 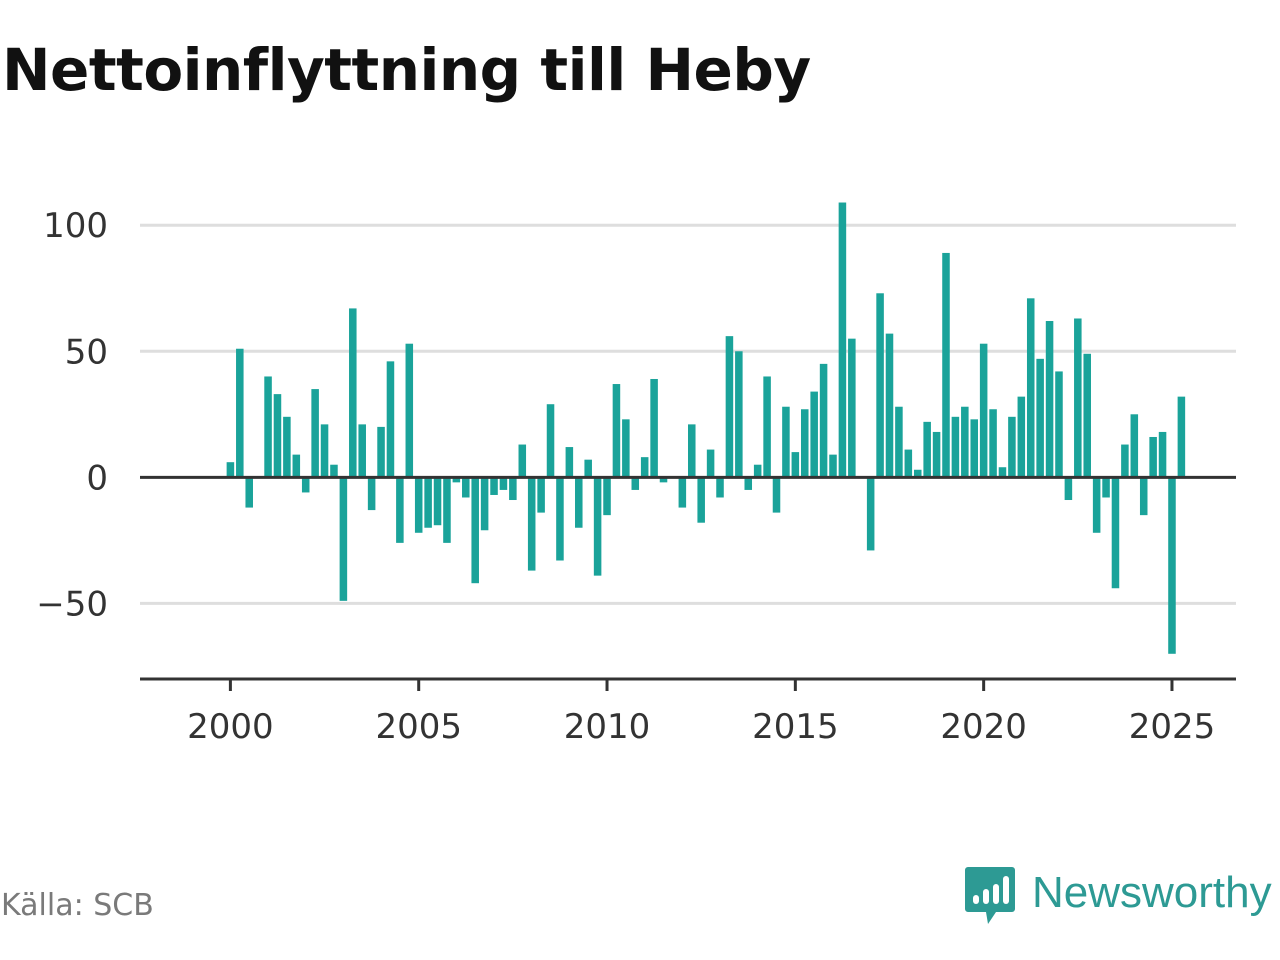 I want to click on newsworthy-brand: Newsworthy, so click(x=1118, y=896).